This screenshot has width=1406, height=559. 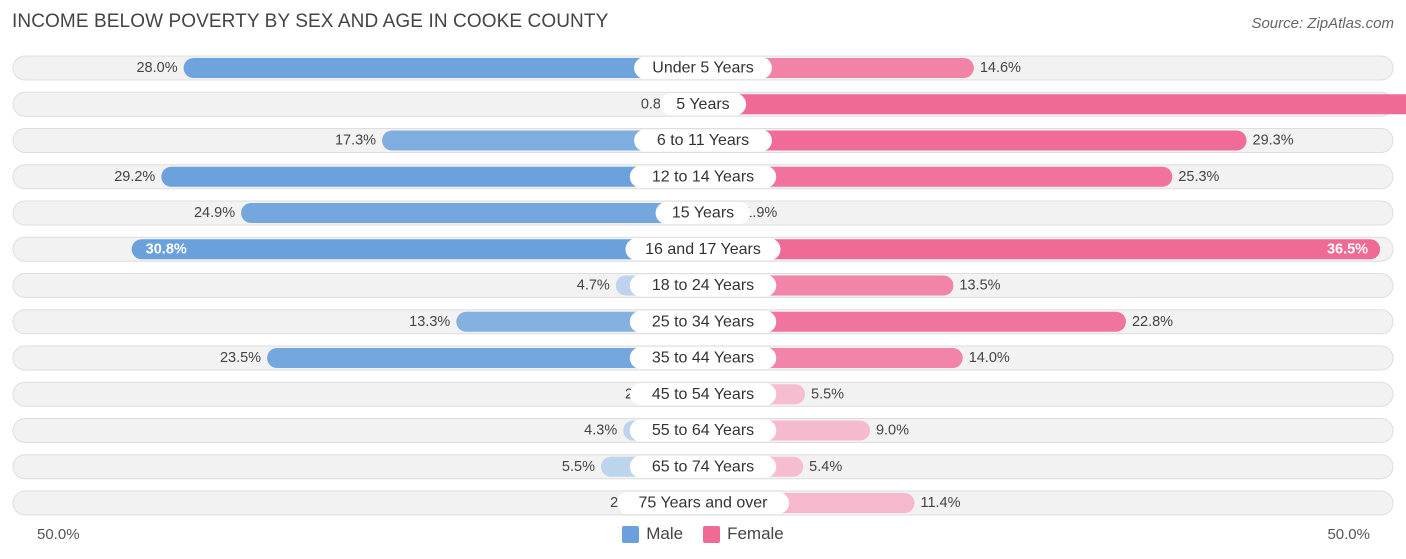 I want to click on category-pill-15-years, so click(x=703, y=213).